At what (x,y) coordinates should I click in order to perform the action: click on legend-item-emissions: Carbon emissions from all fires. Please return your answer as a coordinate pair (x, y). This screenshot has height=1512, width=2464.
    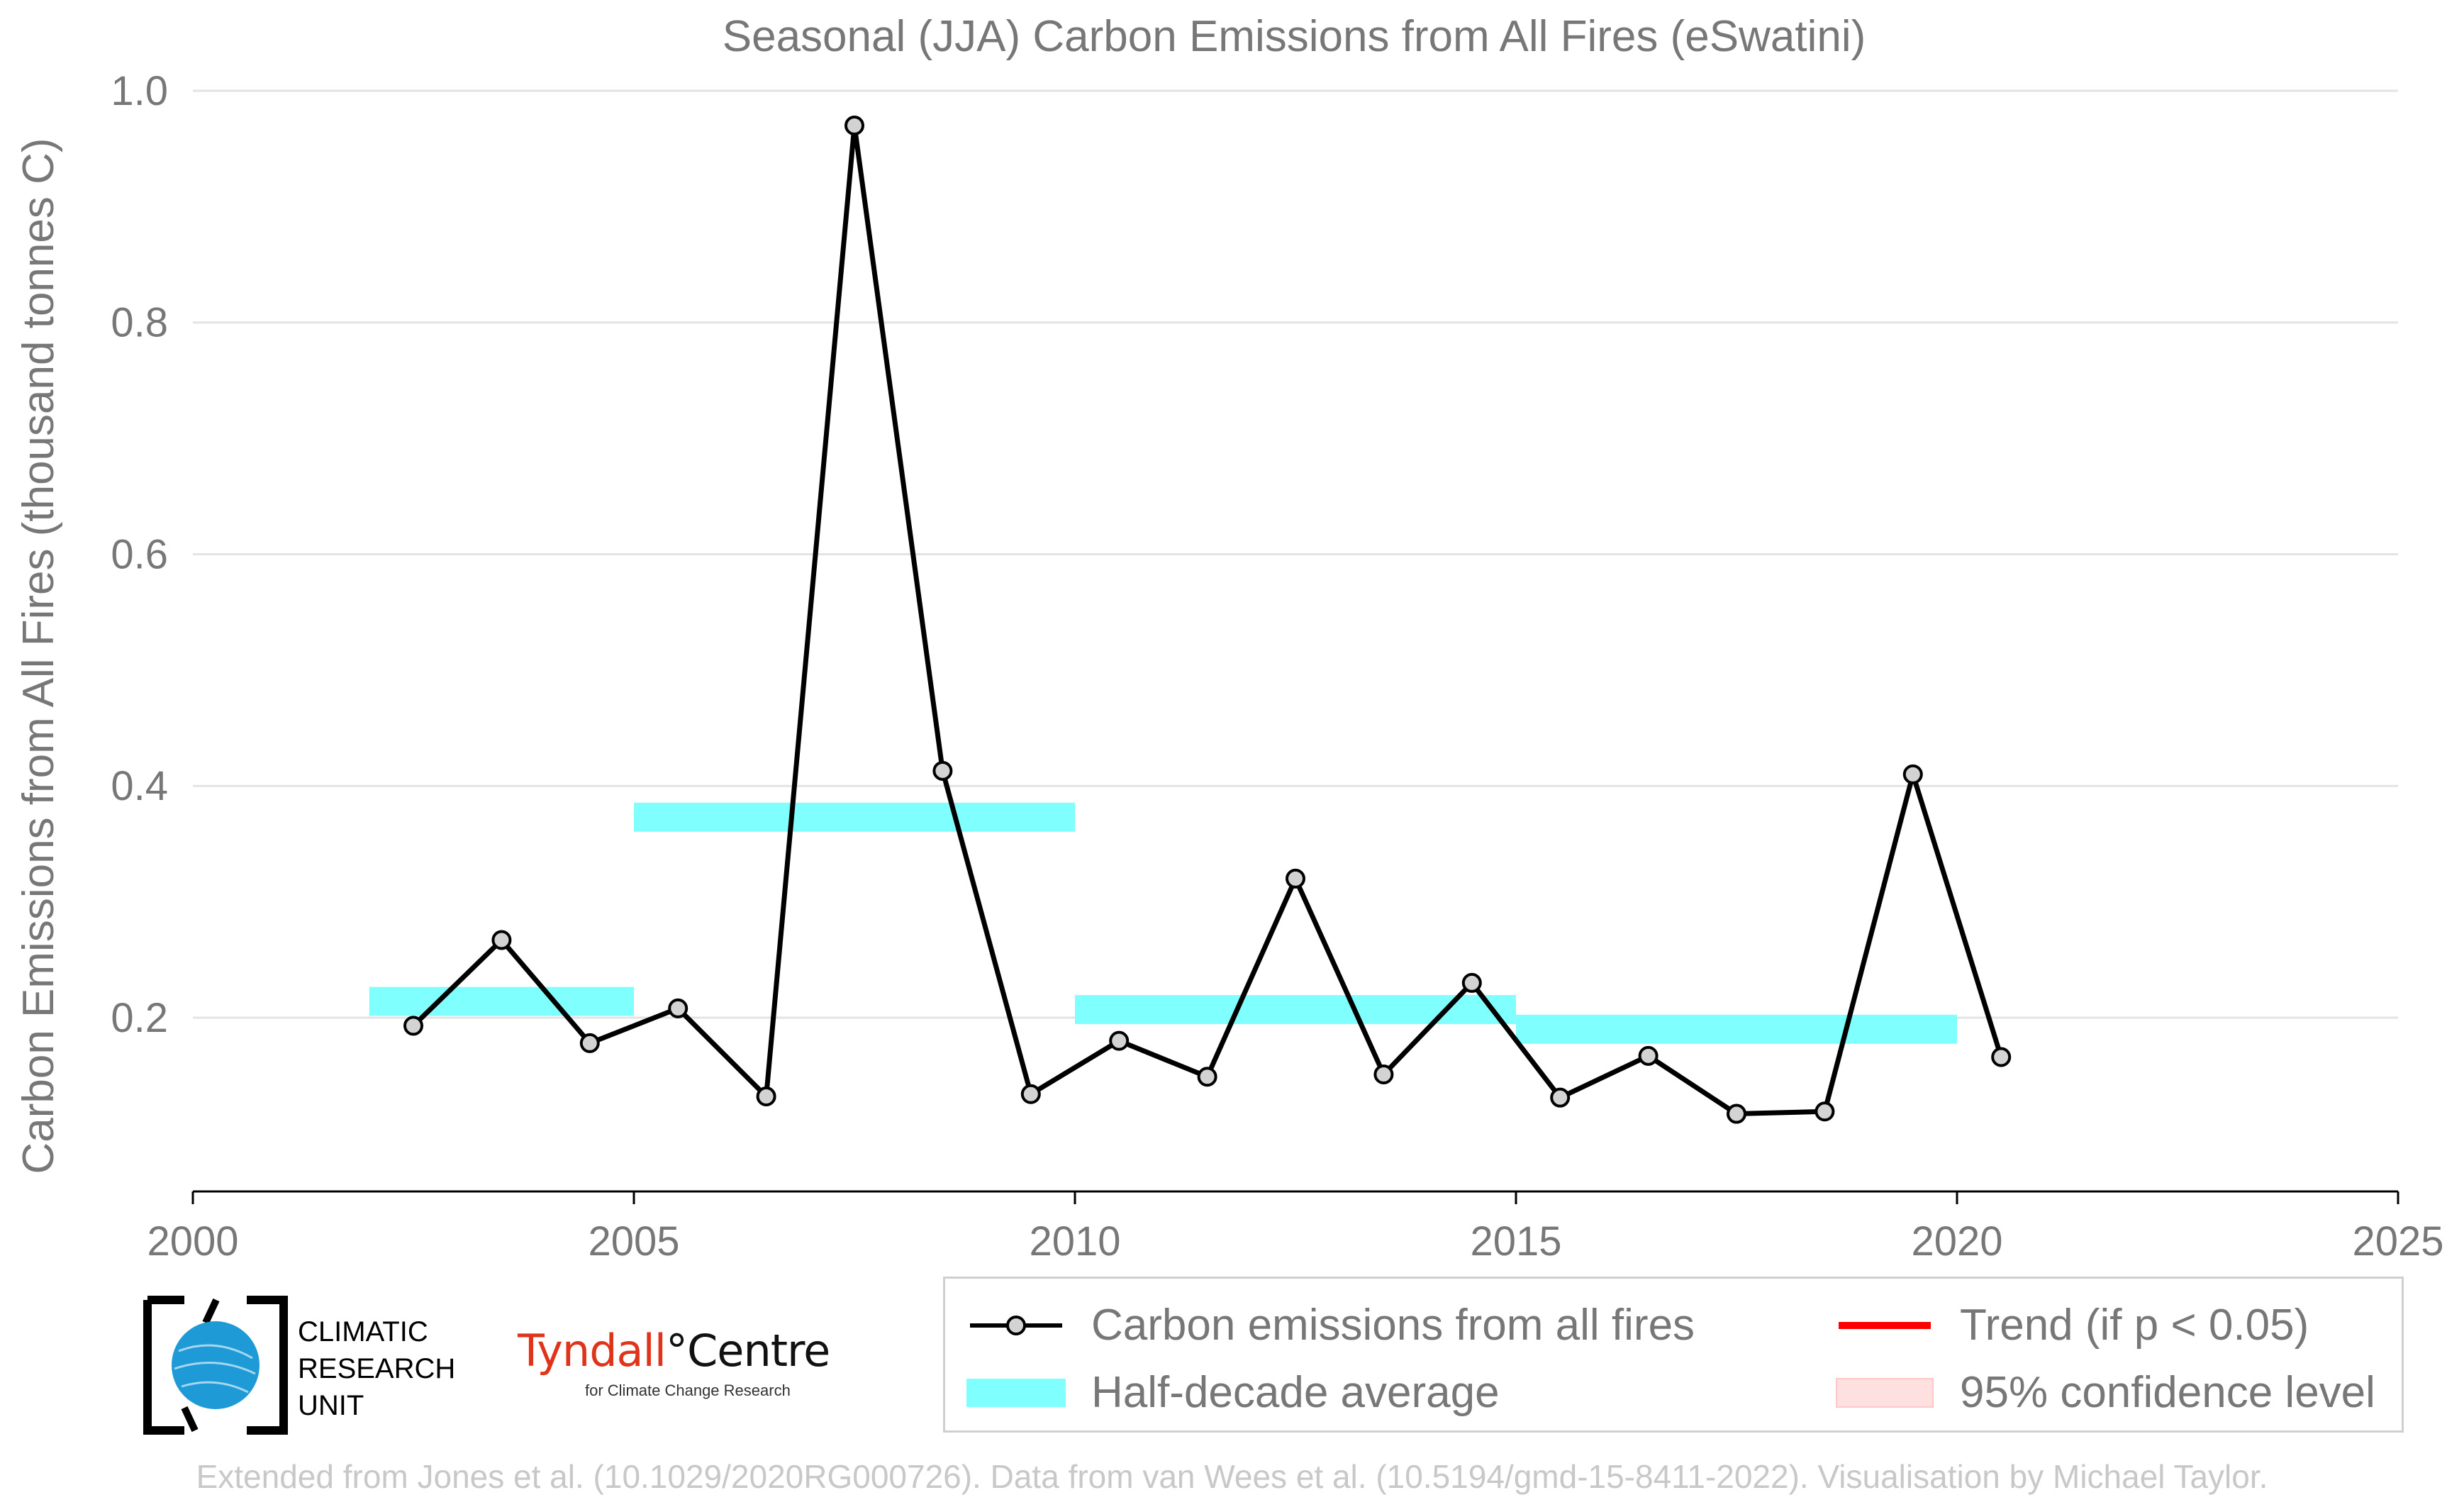
    Looking at the image, I should click on (1330, 1325).